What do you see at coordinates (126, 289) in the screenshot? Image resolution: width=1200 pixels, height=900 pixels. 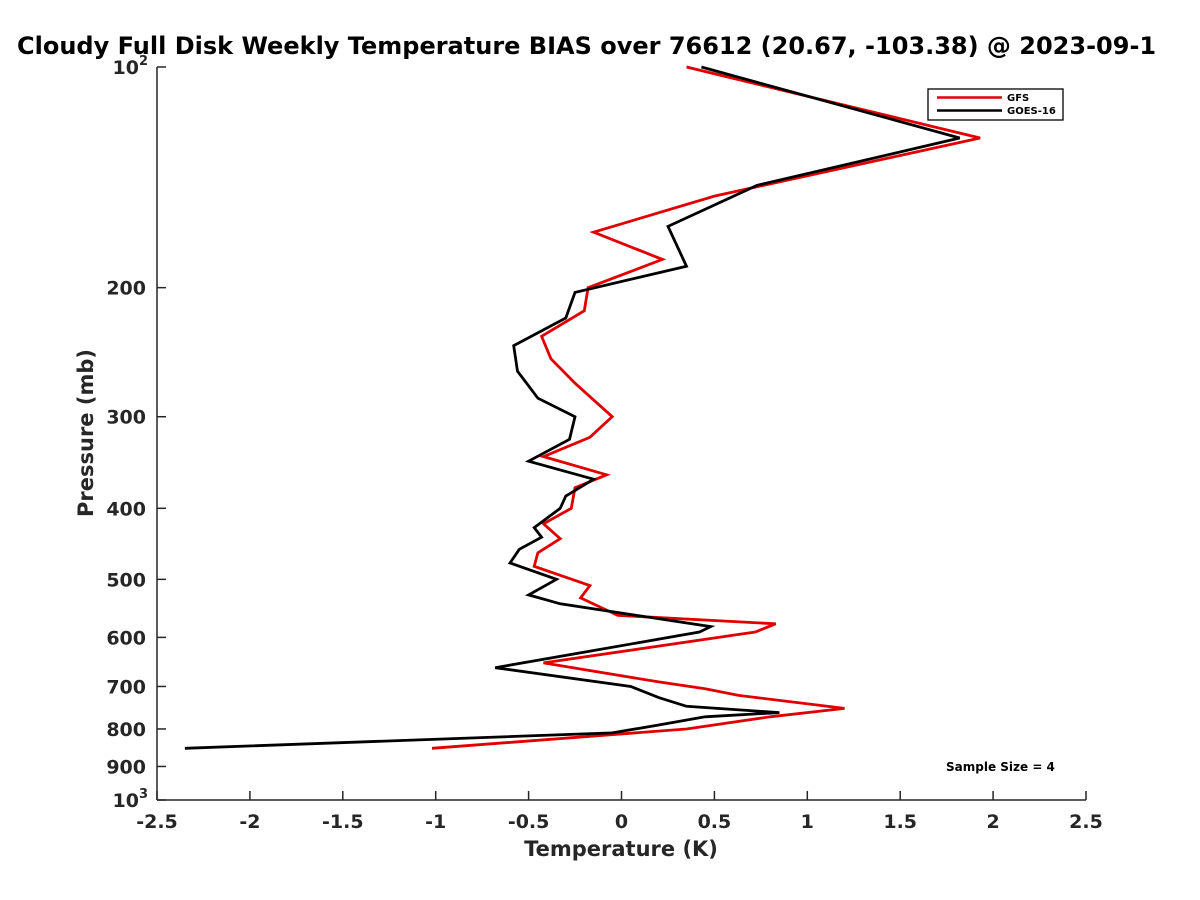 I see `y-tick-label: 200` at bounding box center [126, 289].